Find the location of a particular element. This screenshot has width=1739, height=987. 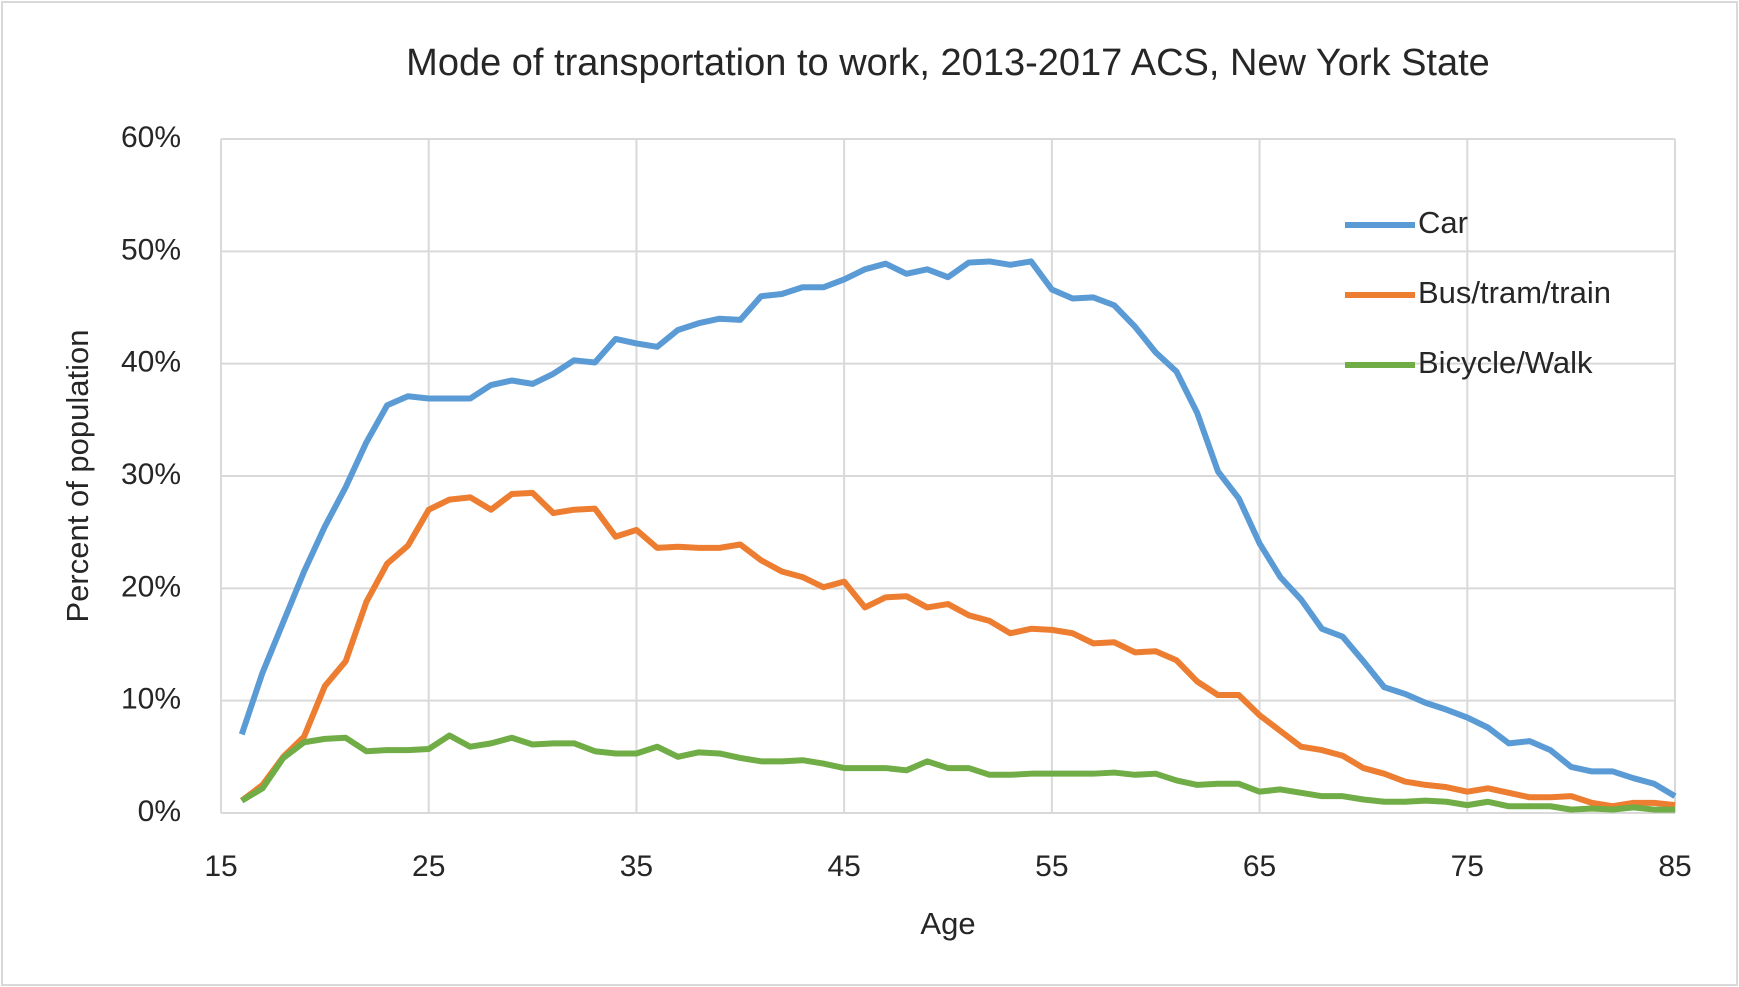

x-axis-title: Age is located at coordinates (947, 923).